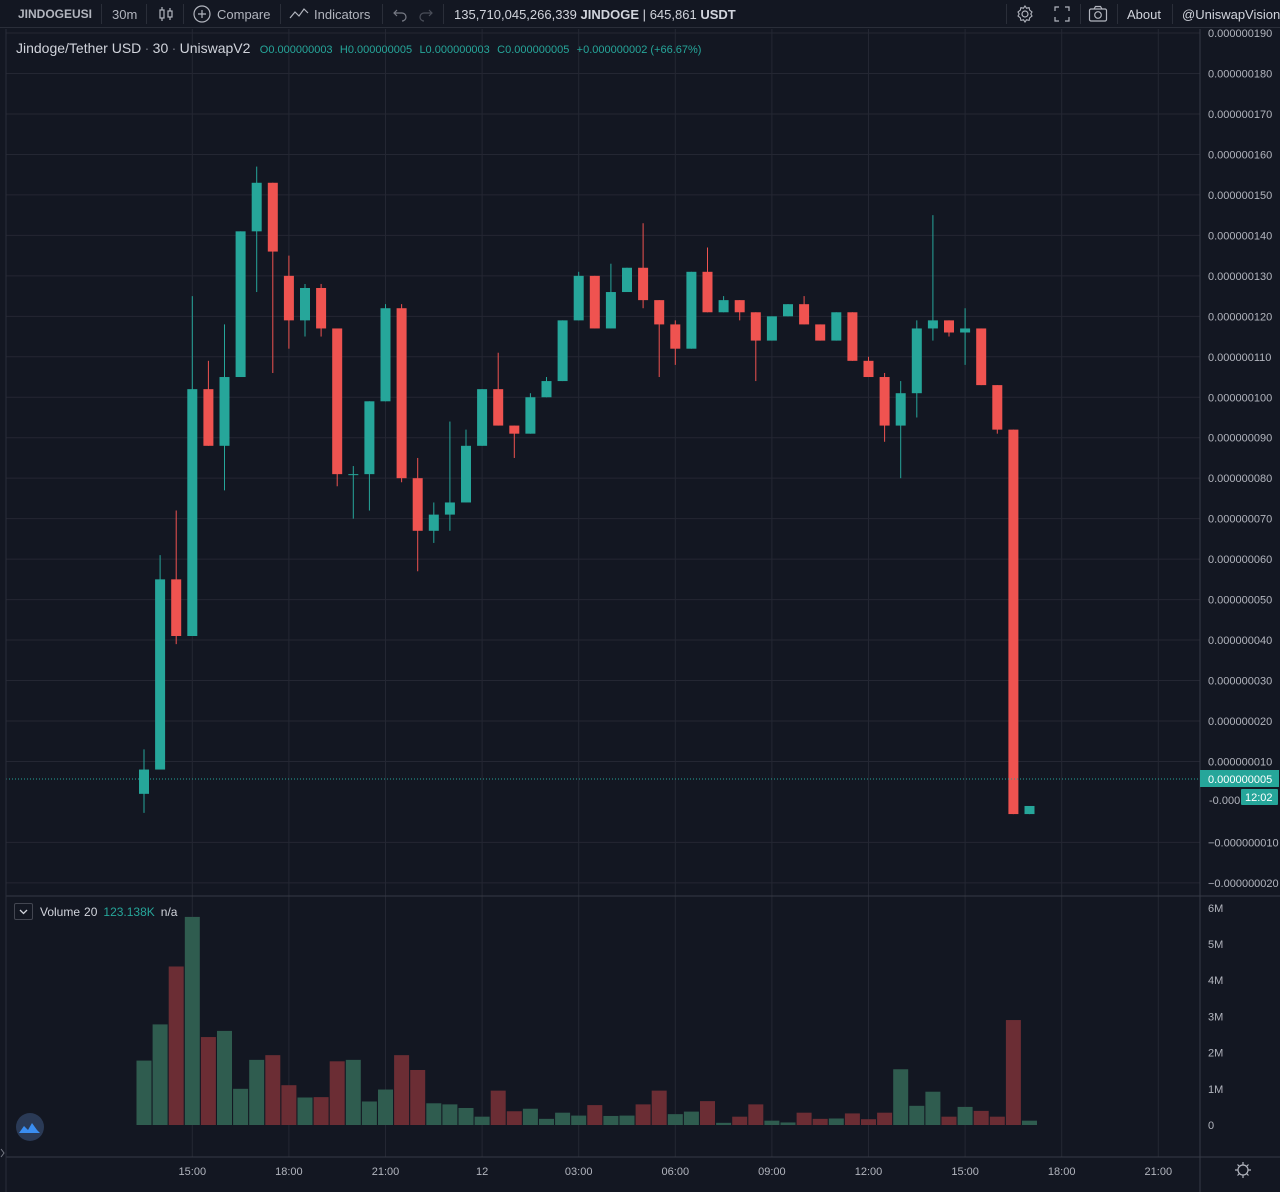 The image size is (1280, 1192). I want to click on legend-open: O0.000000003, so click(296, 50).